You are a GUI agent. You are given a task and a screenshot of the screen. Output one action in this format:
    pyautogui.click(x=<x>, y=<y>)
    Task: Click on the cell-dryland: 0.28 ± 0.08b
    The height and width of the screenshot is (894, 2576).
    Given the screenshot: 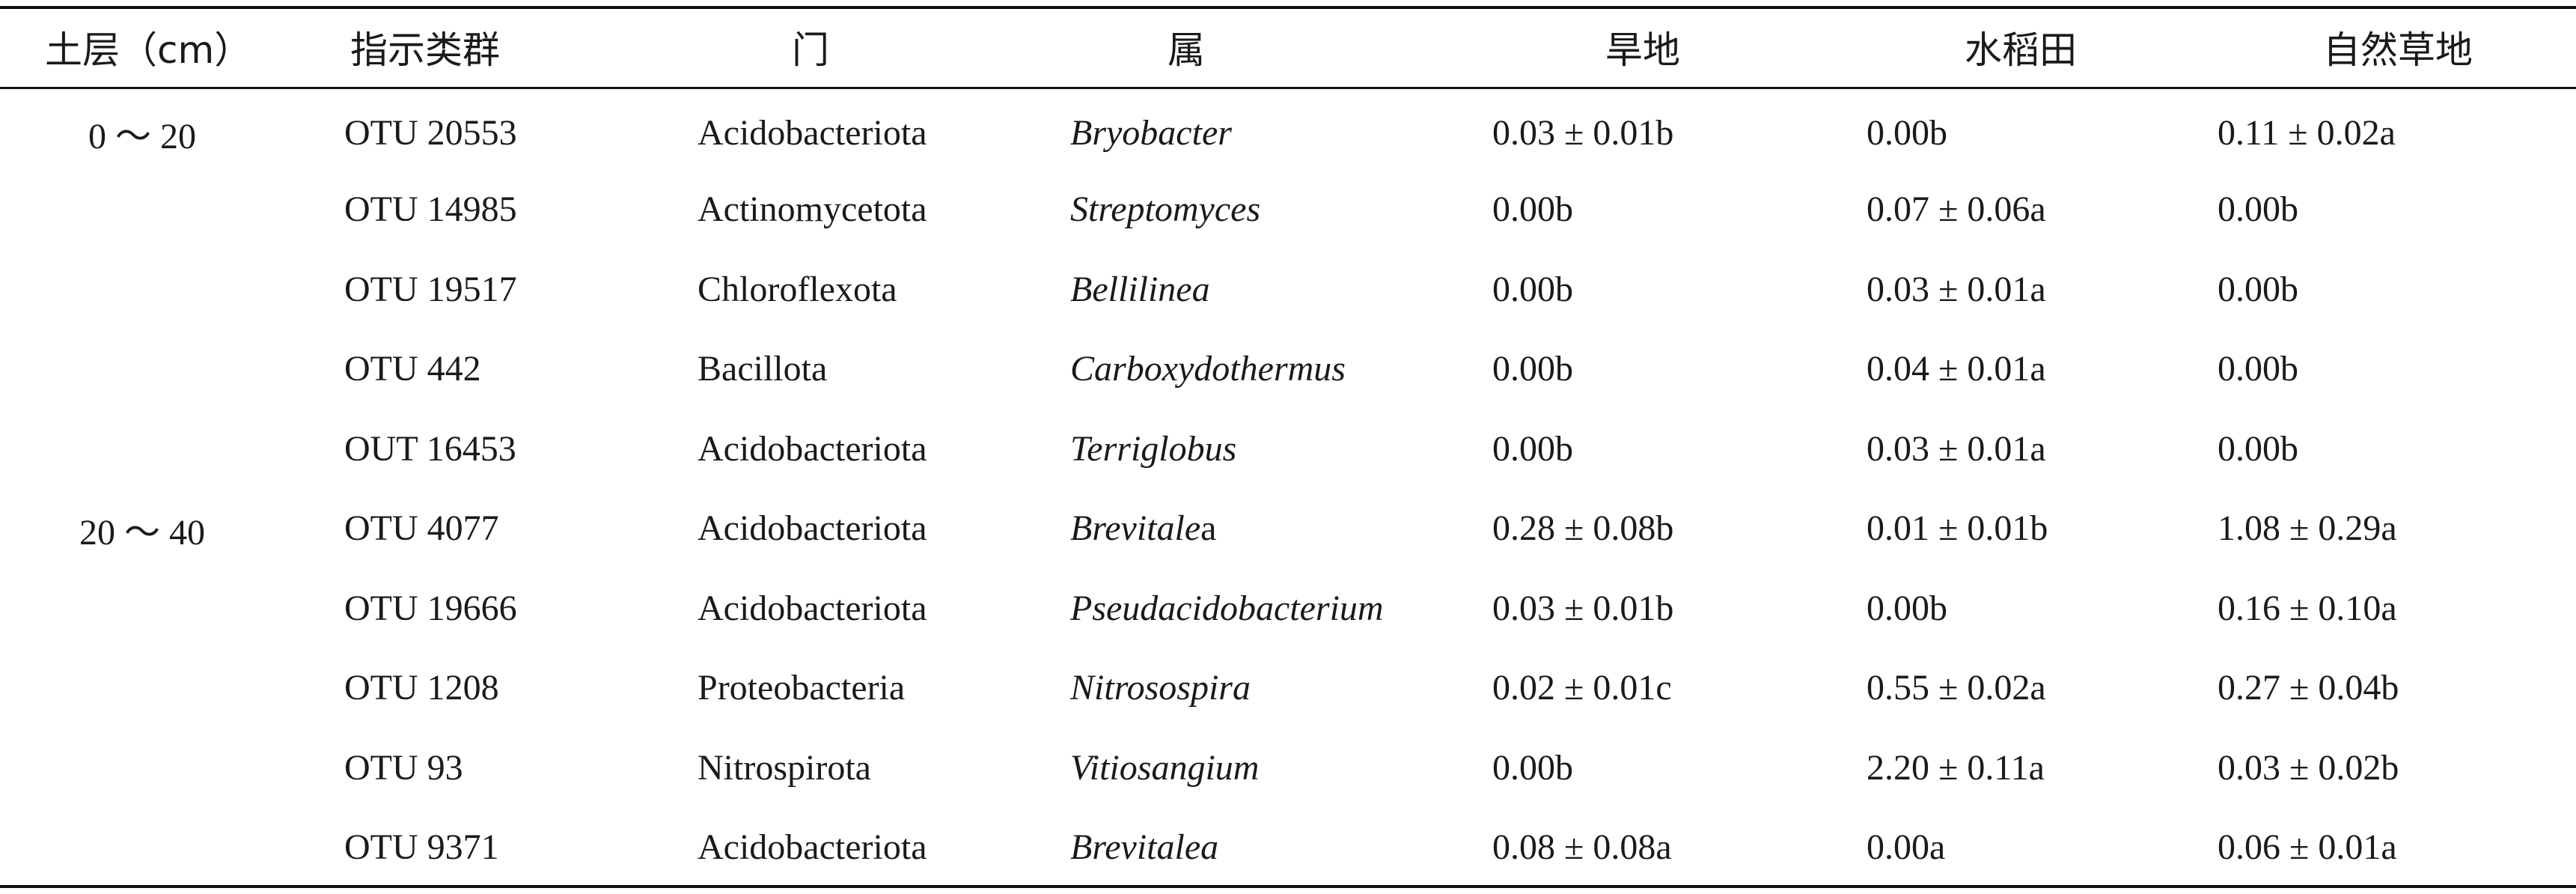 What is the action you would take?
    pyautogui.click(x=1583, y=528)
    